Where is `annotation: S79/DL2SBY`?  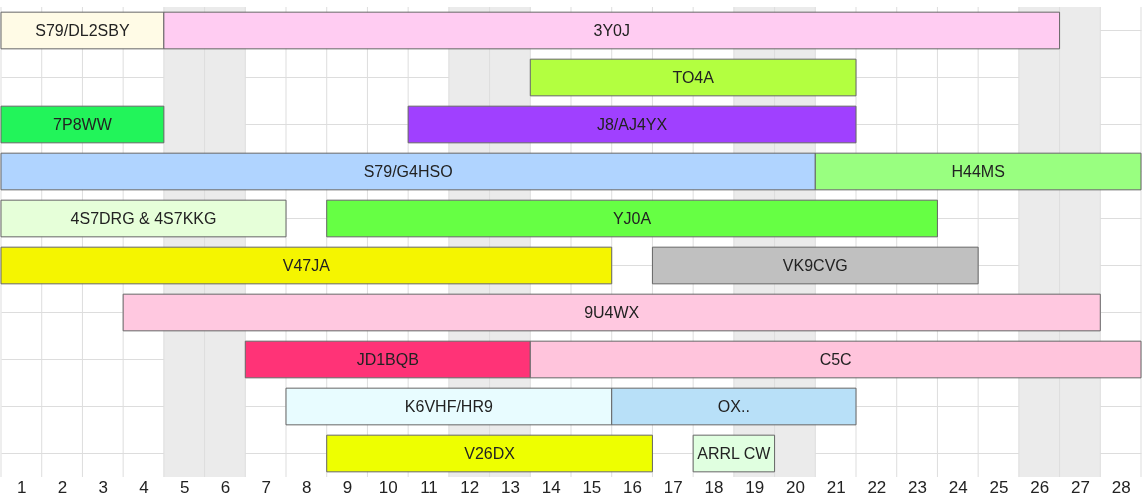
annotation: S79/DL2SBY is located at coordinates (82, 30).